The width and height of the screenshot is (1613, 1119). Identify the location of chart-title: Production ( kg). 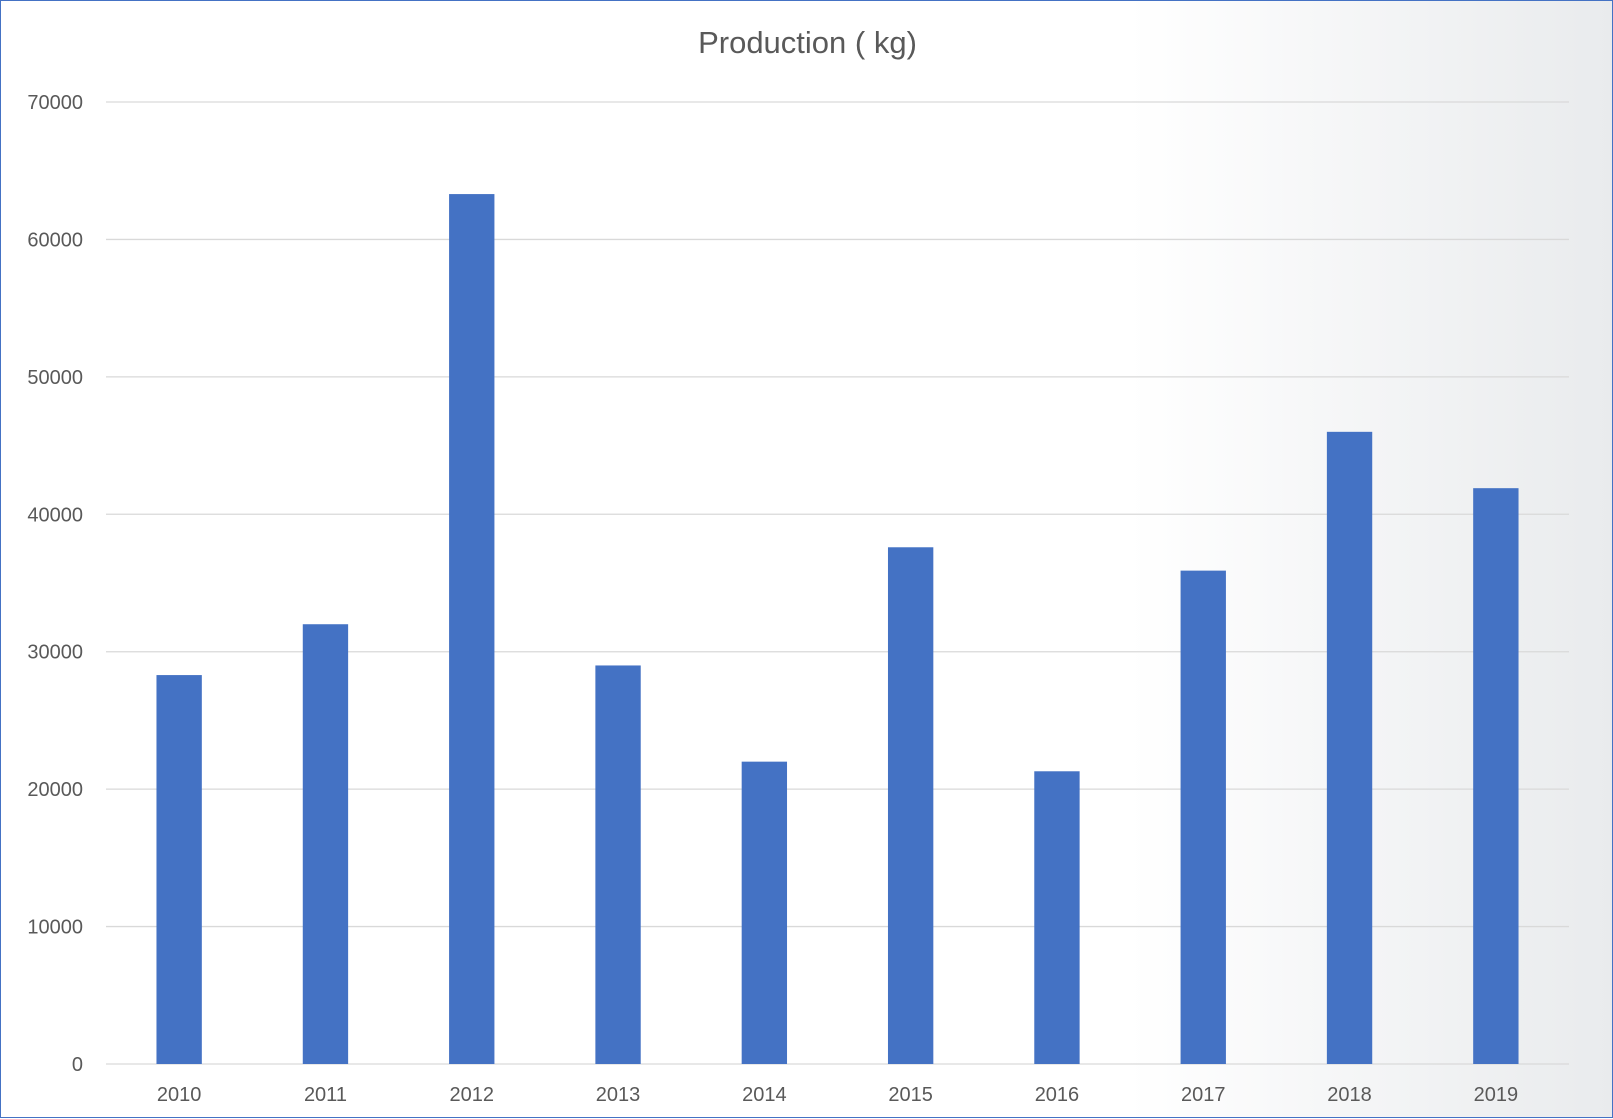
(807, 42).